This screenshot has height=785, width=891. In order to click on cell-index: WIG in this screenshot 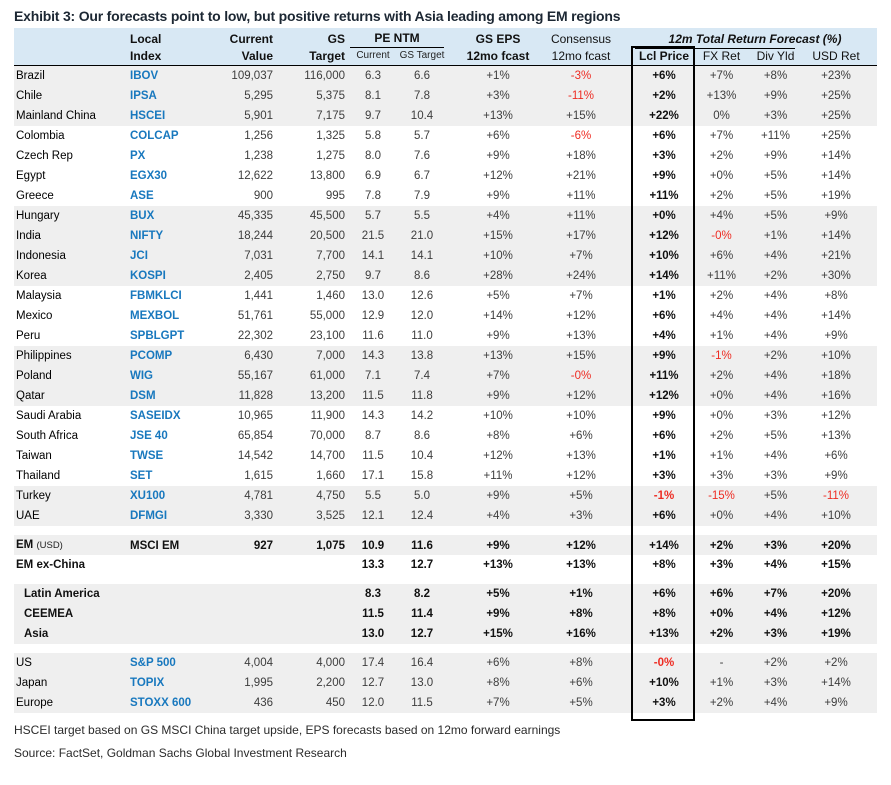, I will do `click(141, 376)`.